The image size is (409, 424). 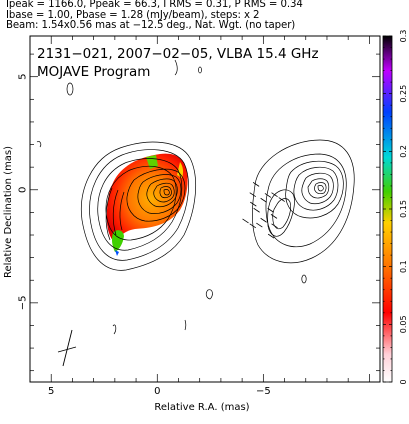 I want to click on x-tick-label: −5, so click(x=263, y=391).